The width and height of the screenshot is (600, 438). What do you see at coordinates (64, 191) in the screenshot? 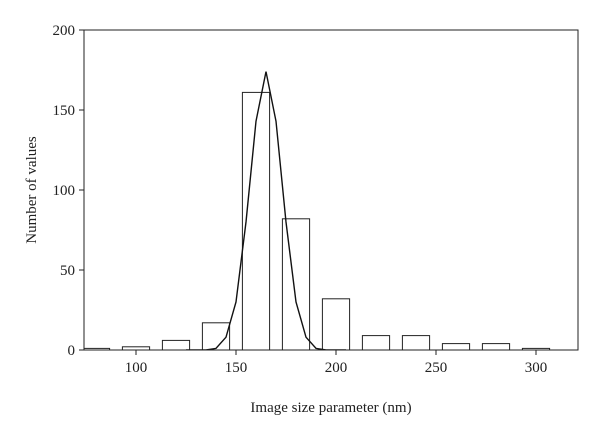
I see `y-tick-label: 100` at bounding box center [64, 191].